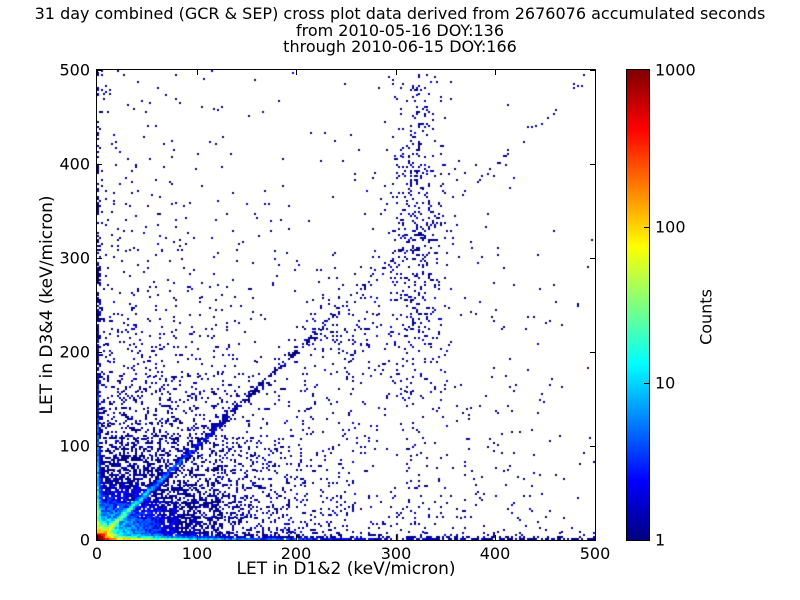 Image resolution: width=800 pixels, height=600 pixels. What do you see at coordinates (670, 227) in the screenshot?
I see `colorbar-tick-label: 100` at bounding box center [670, 227].